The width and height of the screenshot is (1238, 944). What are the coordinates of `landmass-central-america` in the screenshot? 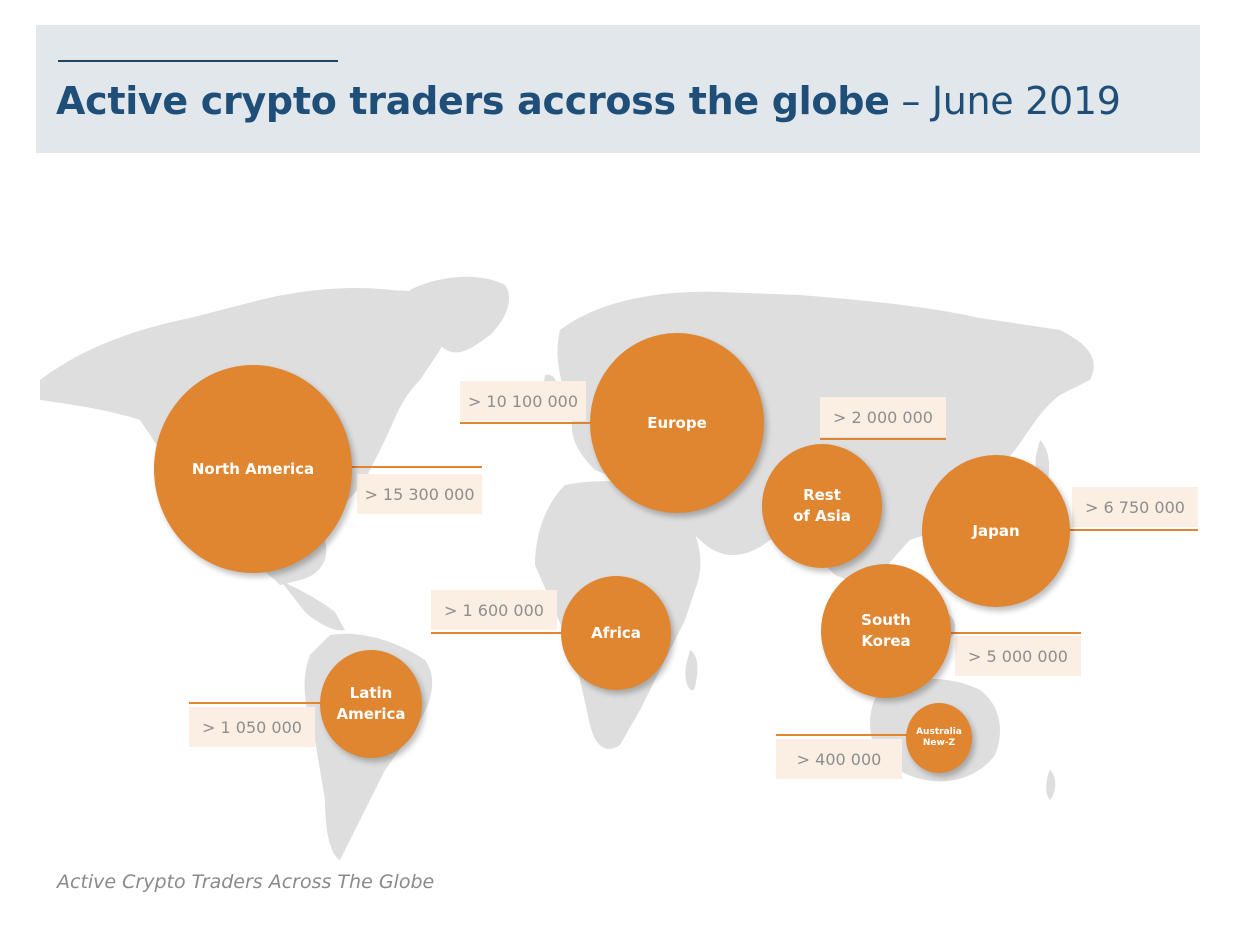 It's located at (312, 605).